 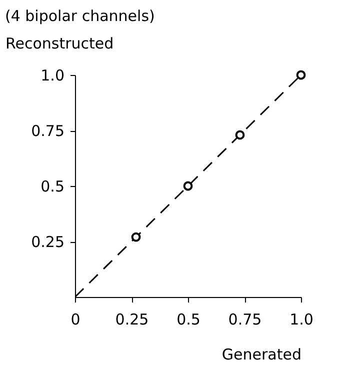 What do you see at coordinates (80, 16) in the screenshot?
I see `chart-title: (4 bipolar channels)` at bounding box center [80, 16].